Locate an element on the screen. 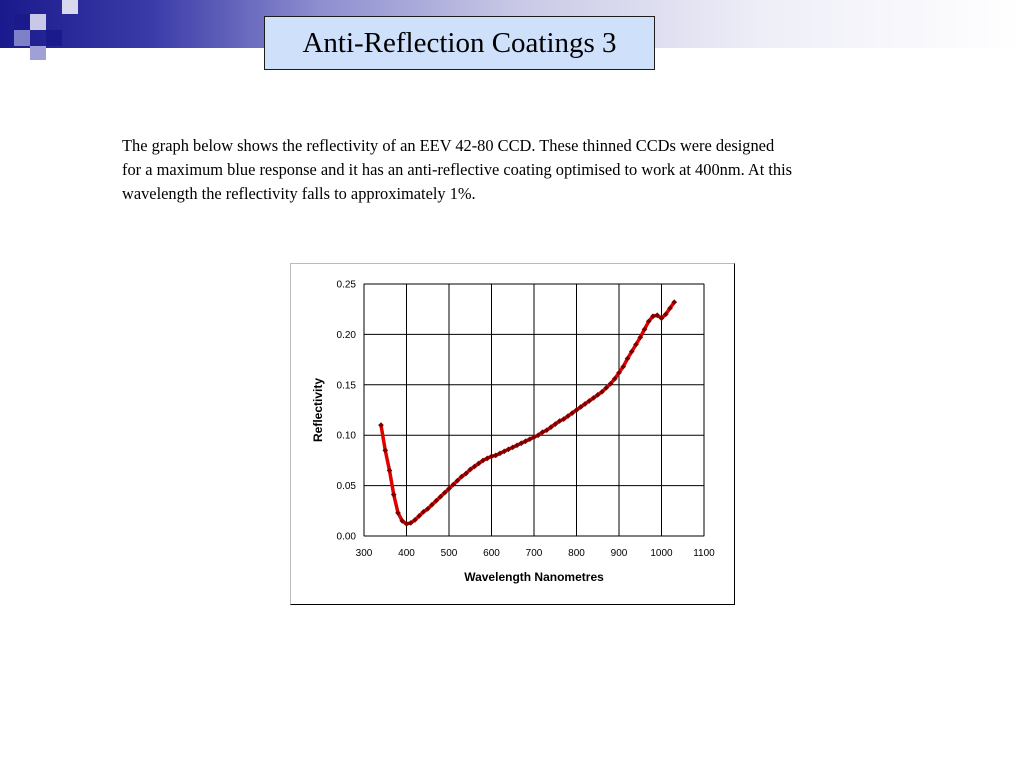  series-line is located at coordinates (527, 413).